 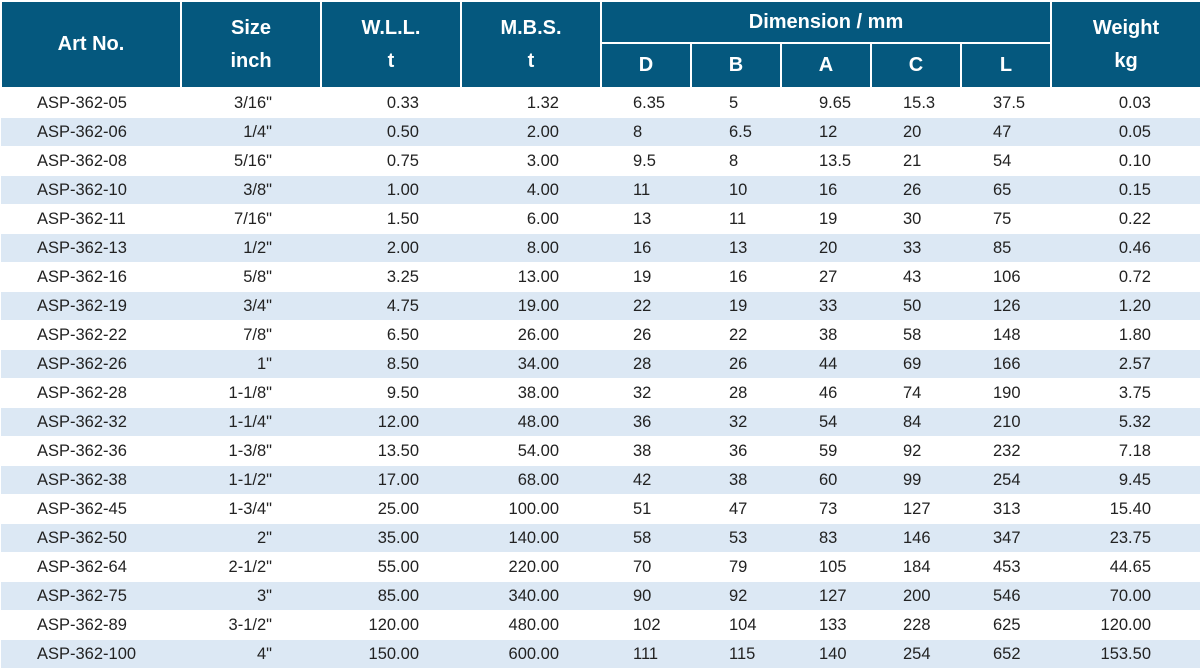 I want to click on cell-dim-b: 13, so click(x=736, y=248).